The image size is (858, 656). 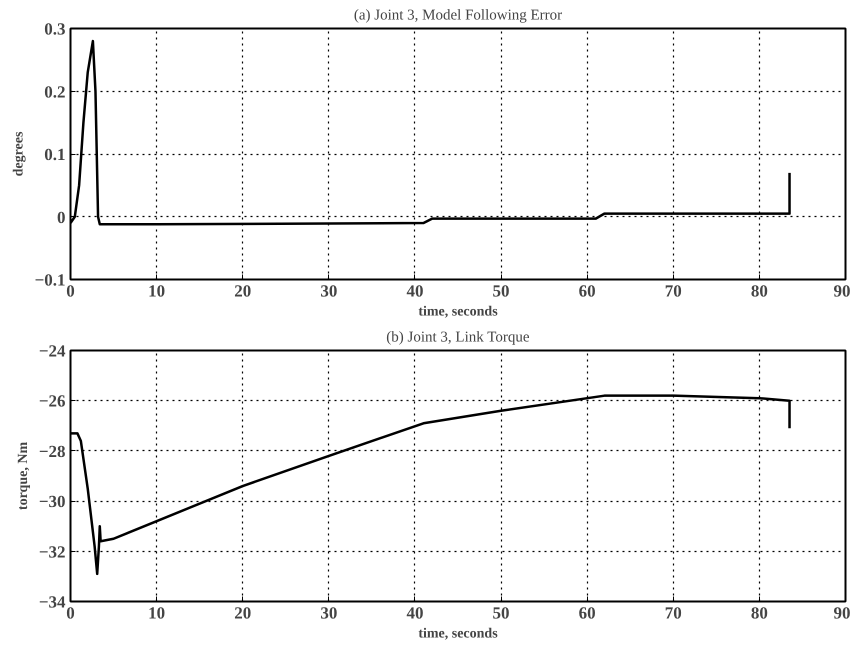 I want to click on y-tick-label: −34, so click(x=52, y=602).